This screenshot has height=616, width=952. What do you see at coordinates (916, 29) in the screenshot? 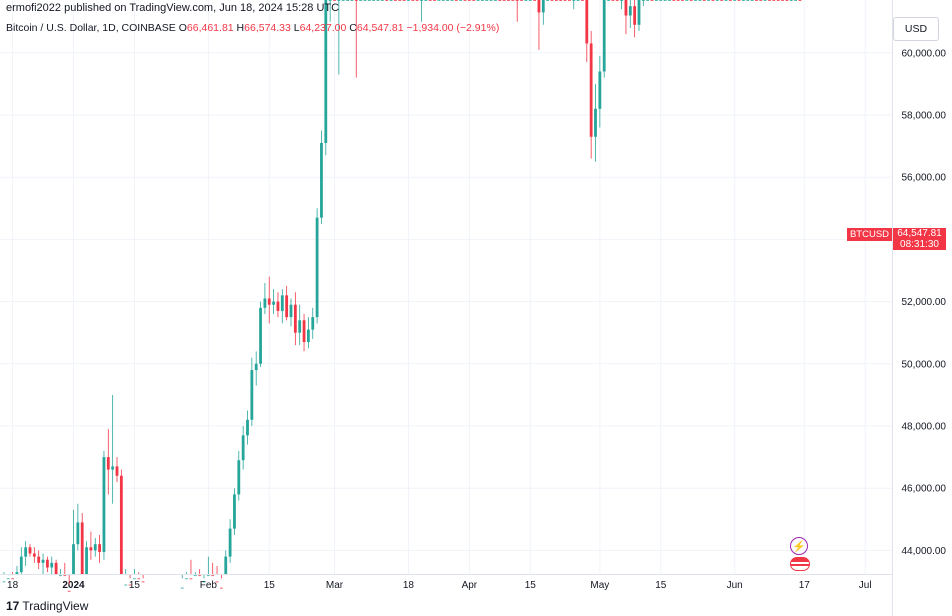
I see `currency-button: USD` at bounding box center [916, 29].